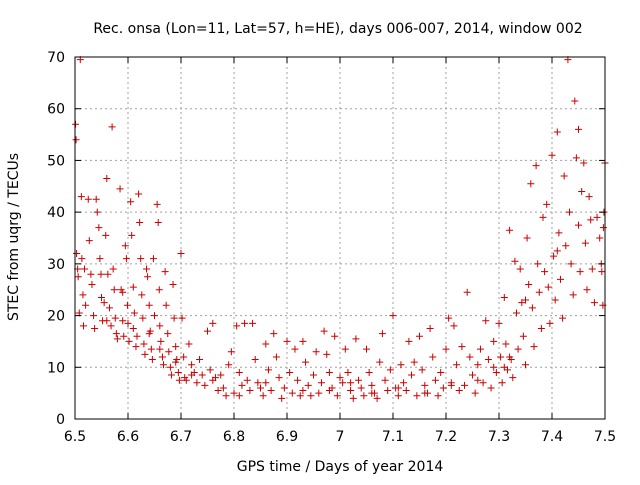  Describe the element at coordinates (56, 58) in the screenshot. I see `y-tick-label: 70` at that location.